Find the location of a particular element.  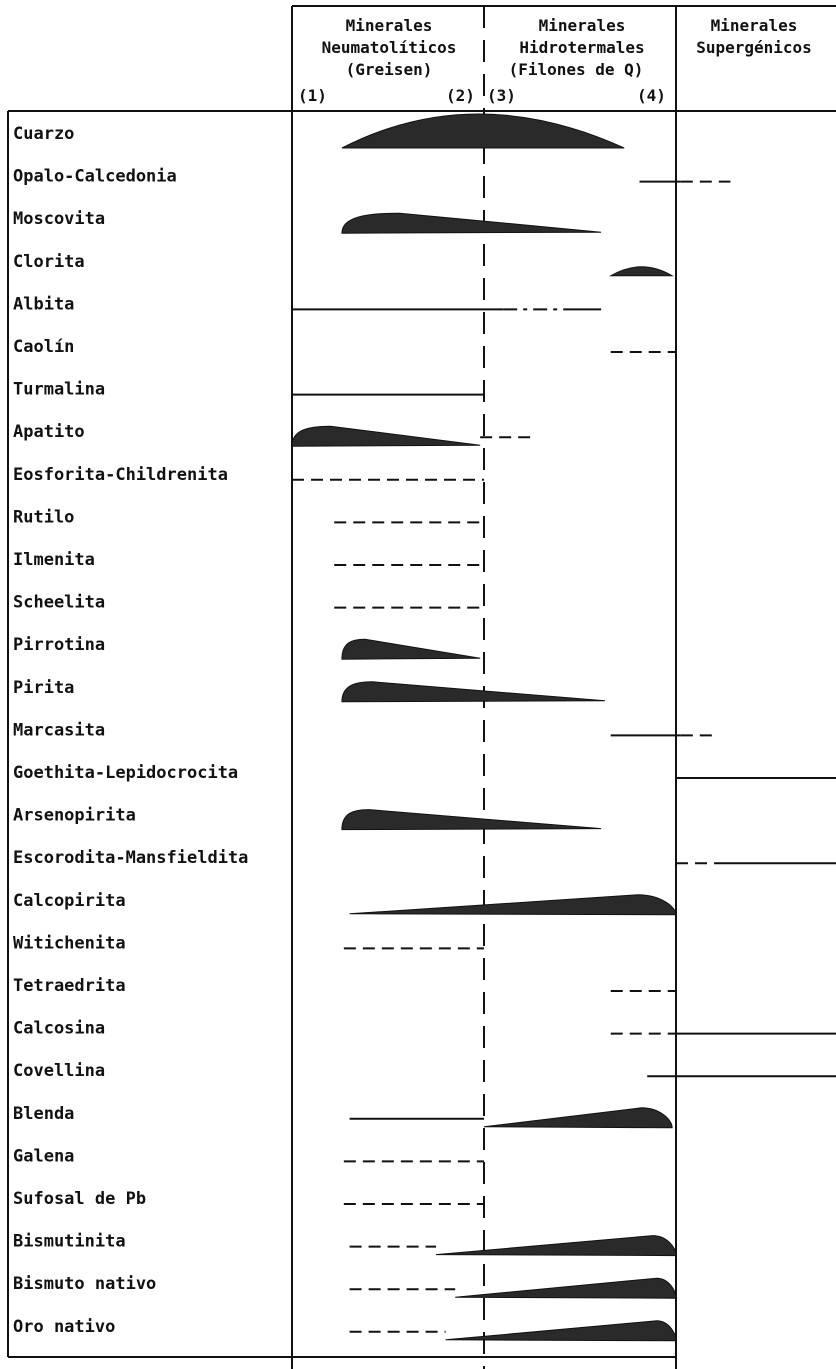

mineral-label: Opalo-Calcedonia is located at coordinates (95, 177).